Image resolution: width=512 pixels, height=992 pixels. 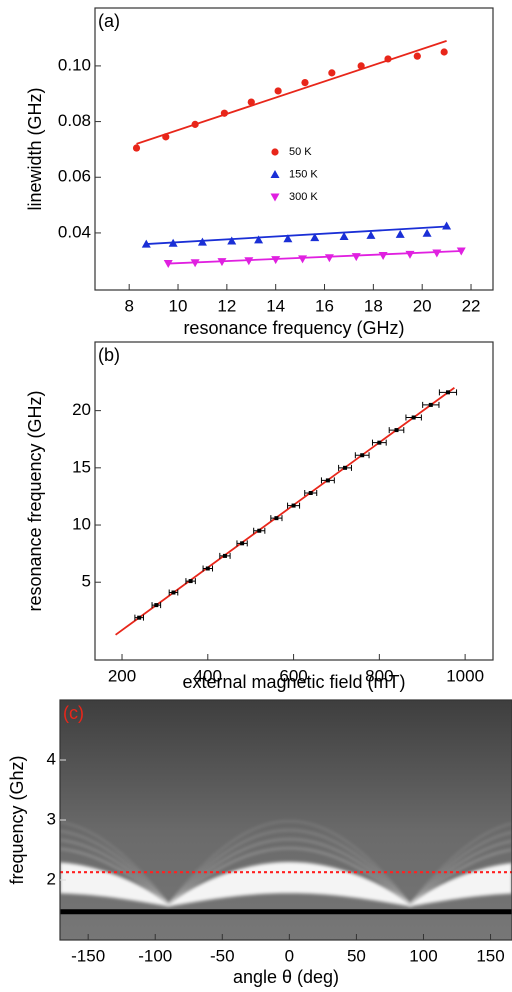 What do you see at coordinates (88, 955) in the screenshot?
I see `x-tick-label: -150` at bounding box center [88, 955].